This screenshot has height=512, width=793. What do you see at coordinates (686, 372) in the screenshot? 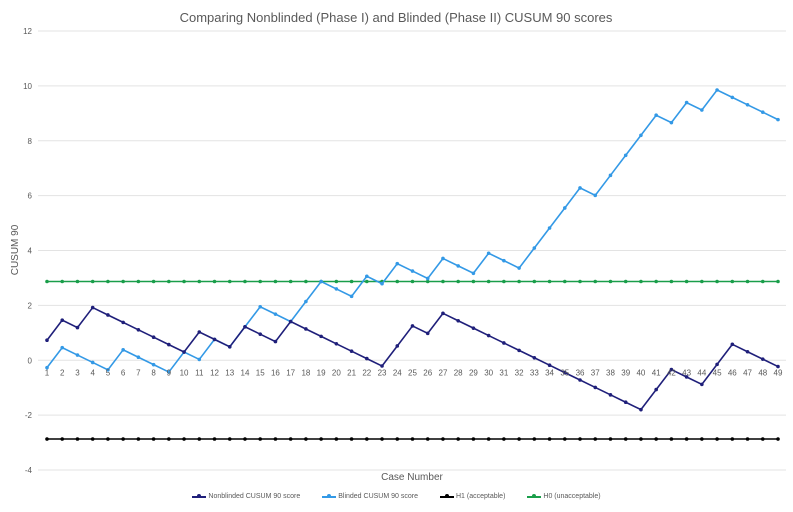
I see `x-tick-label: 43` at bounding box center [686, 372].